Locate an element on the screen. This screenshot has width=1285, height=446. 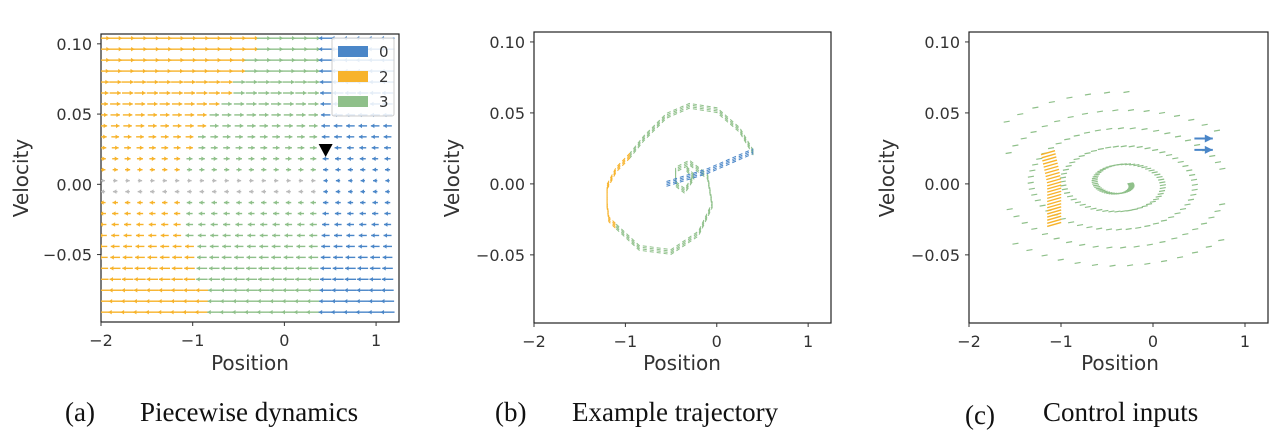
x-tick-label: 1 is located at coordinates (808, 341).